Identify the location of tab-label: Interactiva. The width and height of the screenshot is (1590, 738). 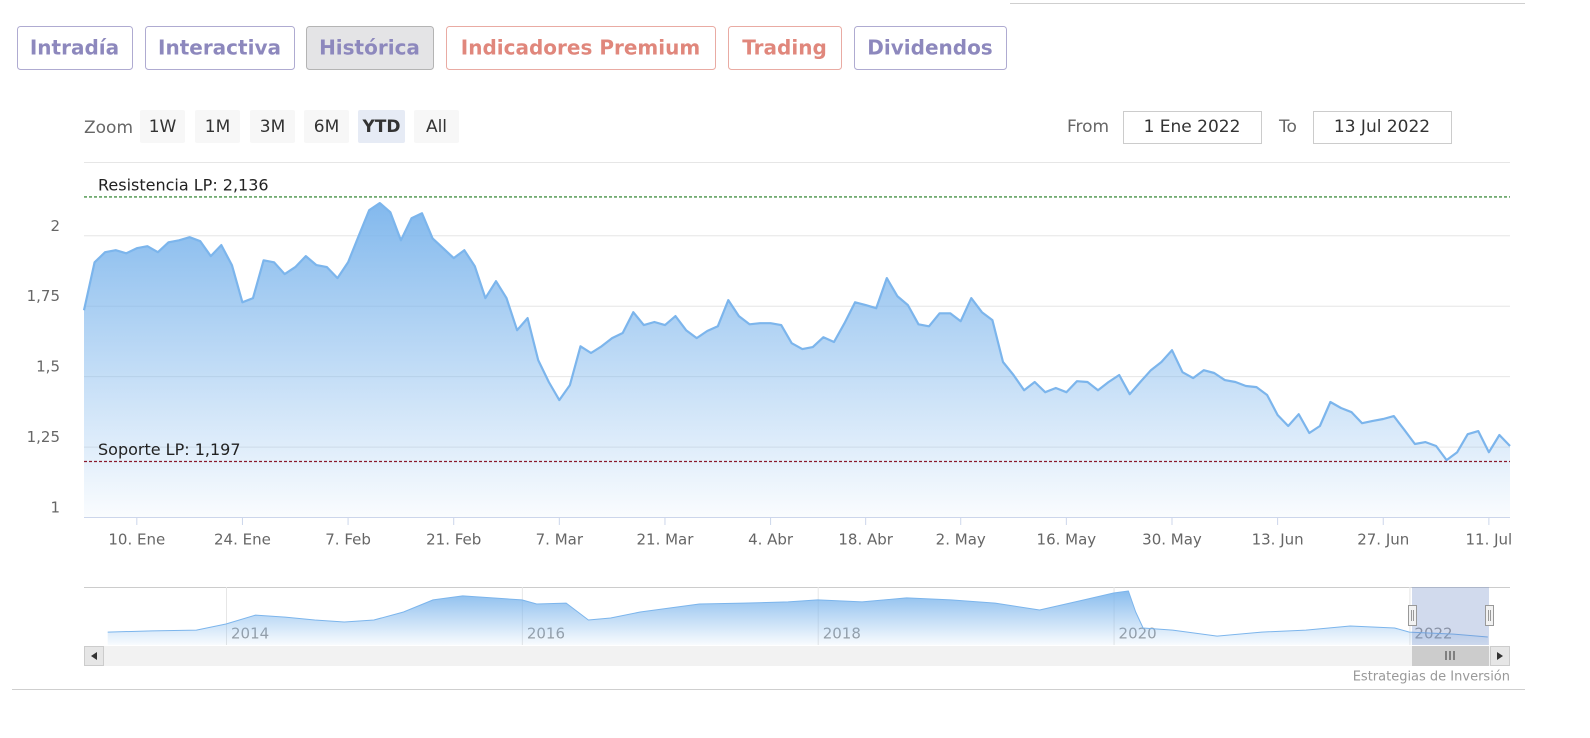
(219, 48).